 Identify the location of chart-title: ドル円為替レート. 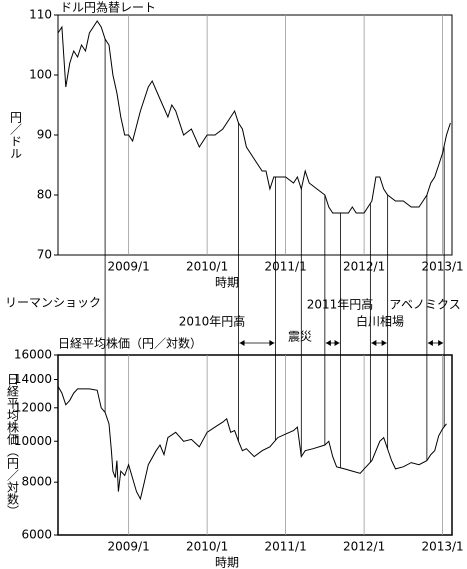
(108, 8).